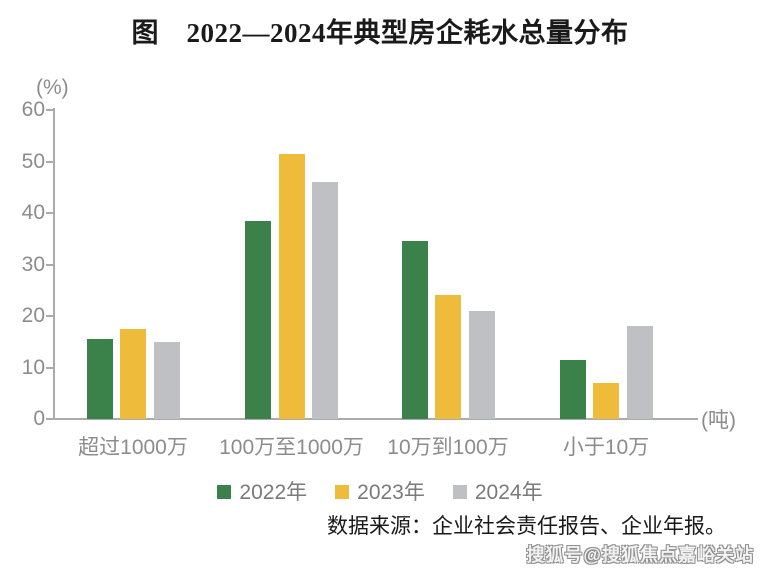  I want to click on chart-title: 图 2022—2024年典型房企耗水总量分布, so click(380, 33).